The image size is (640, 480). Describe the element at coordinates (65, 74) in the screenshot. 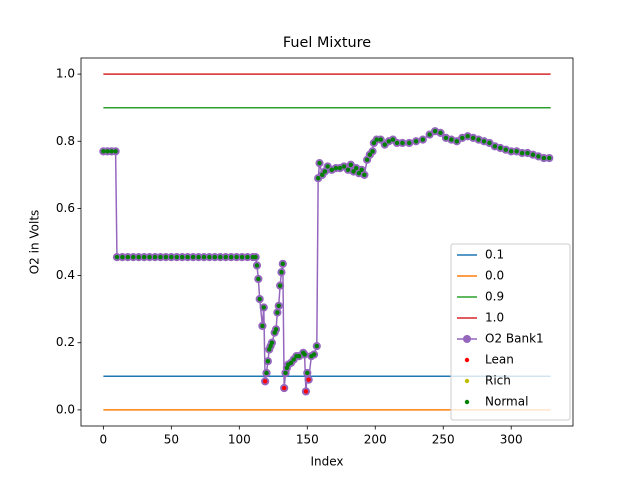

I see `y-tick-label: 1.0` at that location.